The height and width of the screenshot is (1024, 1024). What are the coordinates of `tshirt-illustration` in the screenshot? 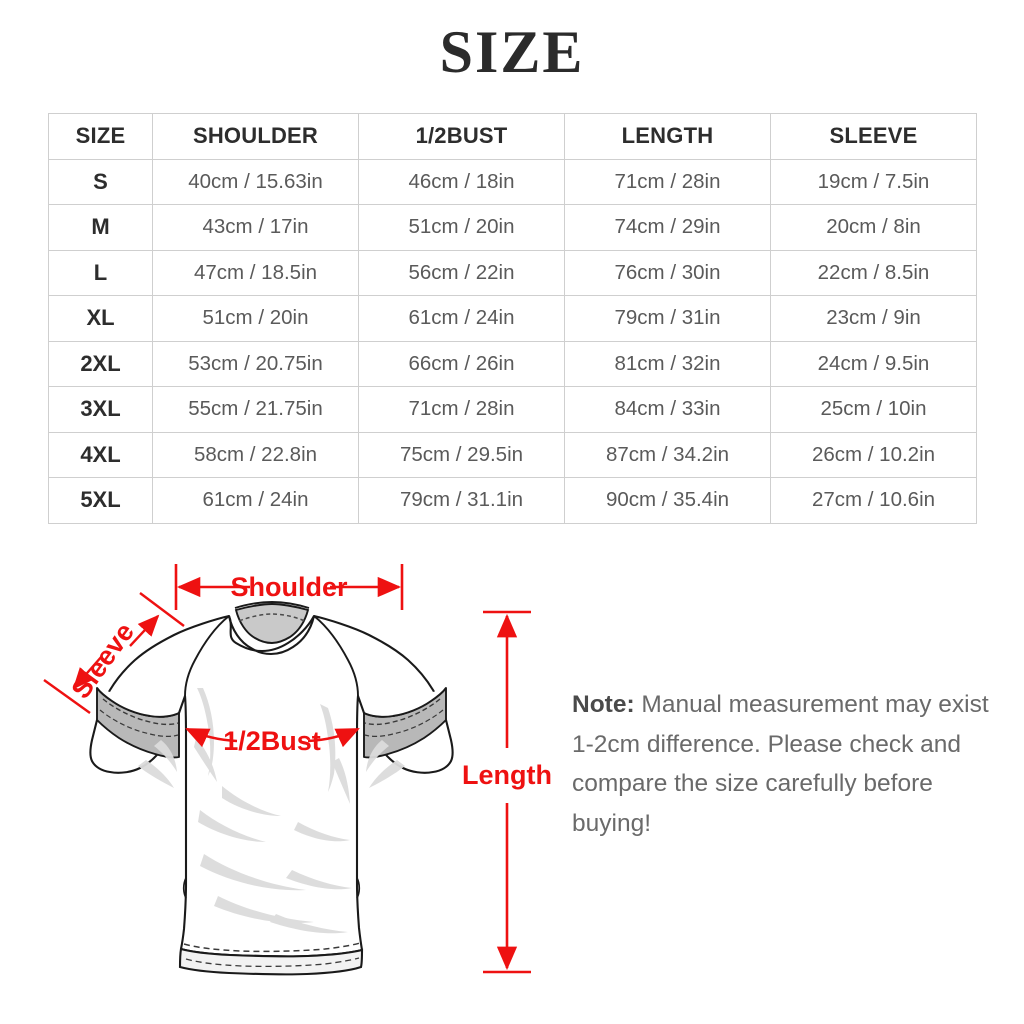 It's located at (271, 788).